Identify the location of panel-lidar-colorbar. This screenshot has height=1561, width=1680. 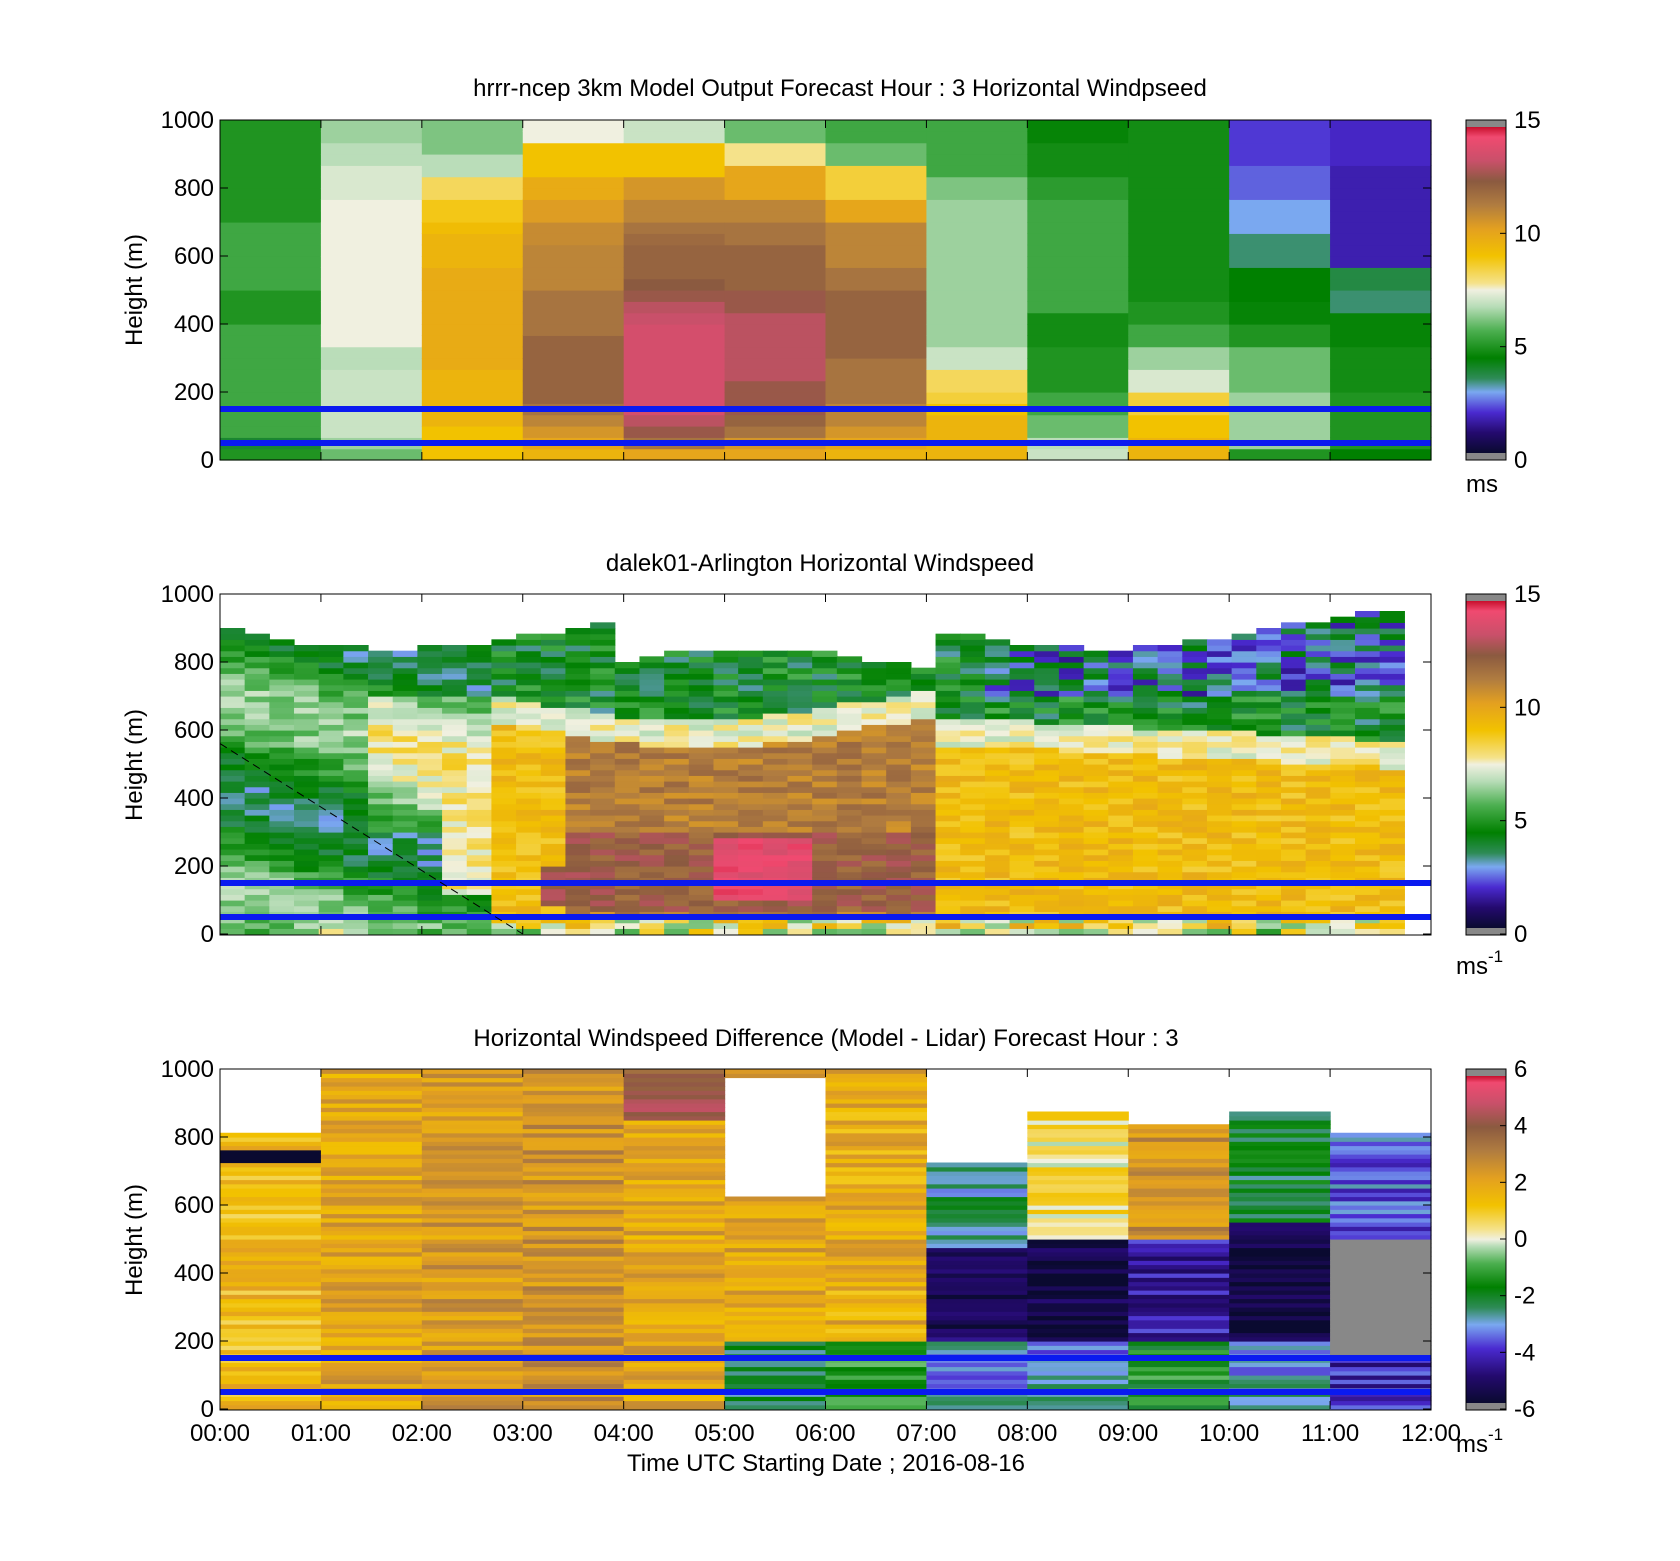
(1486, 764).